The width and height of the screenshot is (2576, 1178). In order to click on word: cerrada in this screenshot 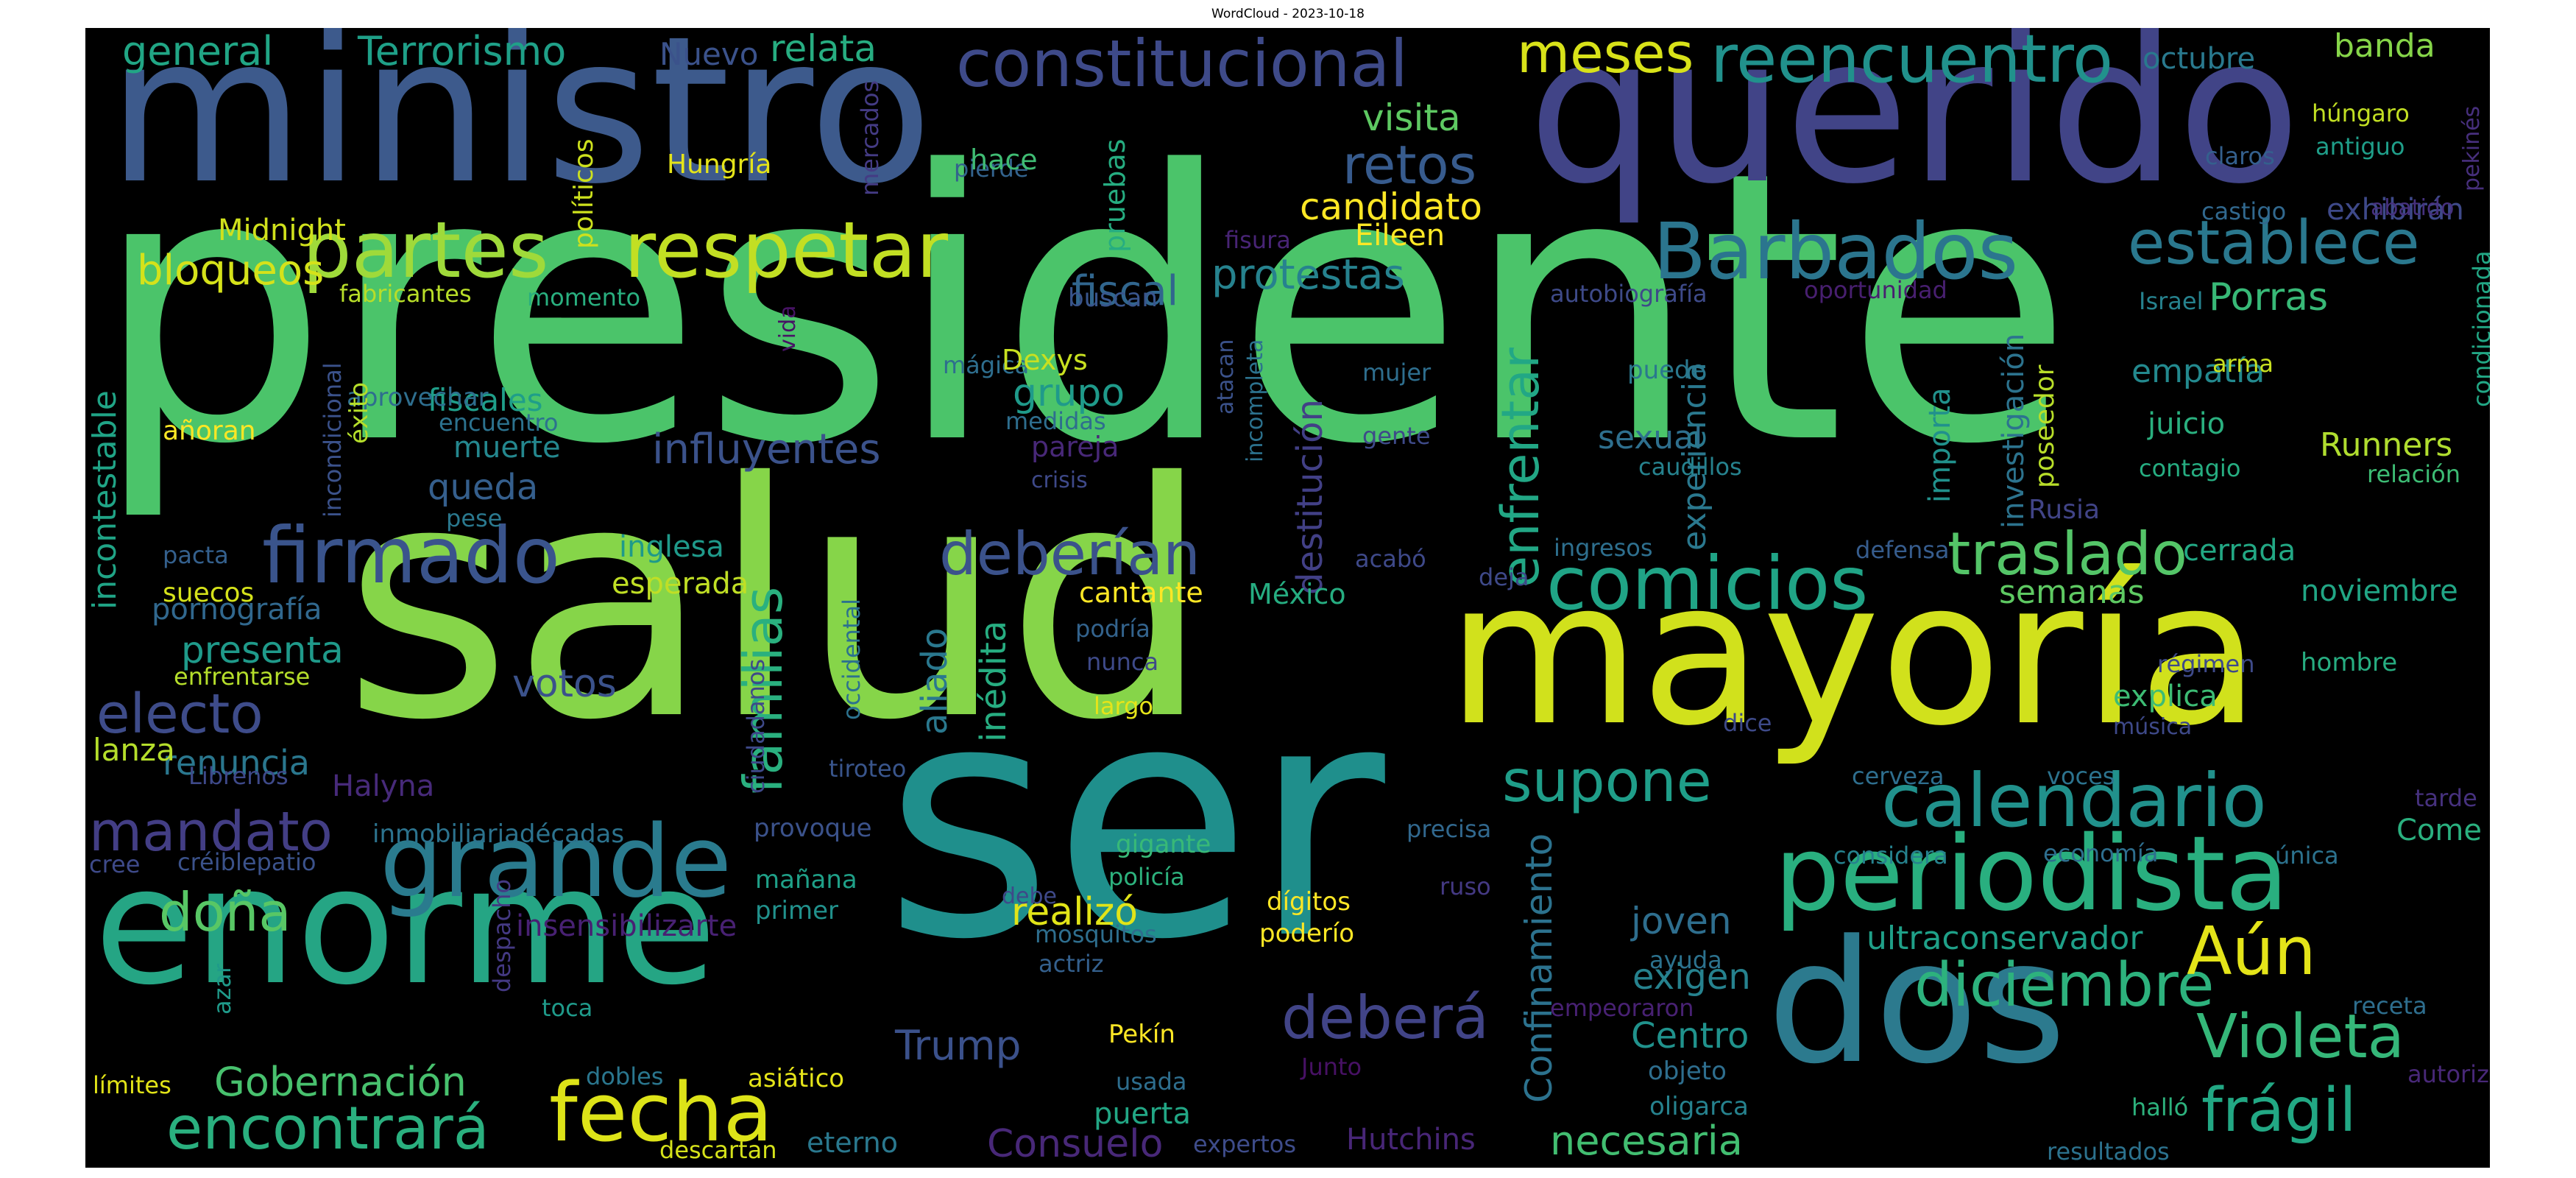, I will do `click(2239, 551)`.